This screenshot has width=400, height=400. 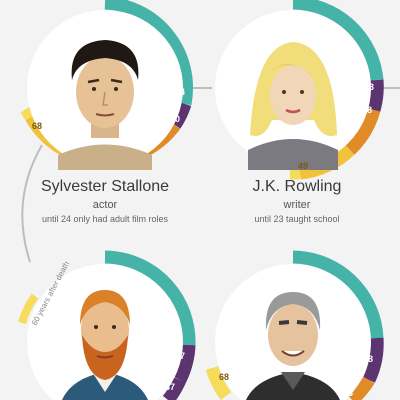 What do you see at coordinates (28, 113) in the screenshot?
I see `timeline-arc-start` at bounding box center [28, 113].